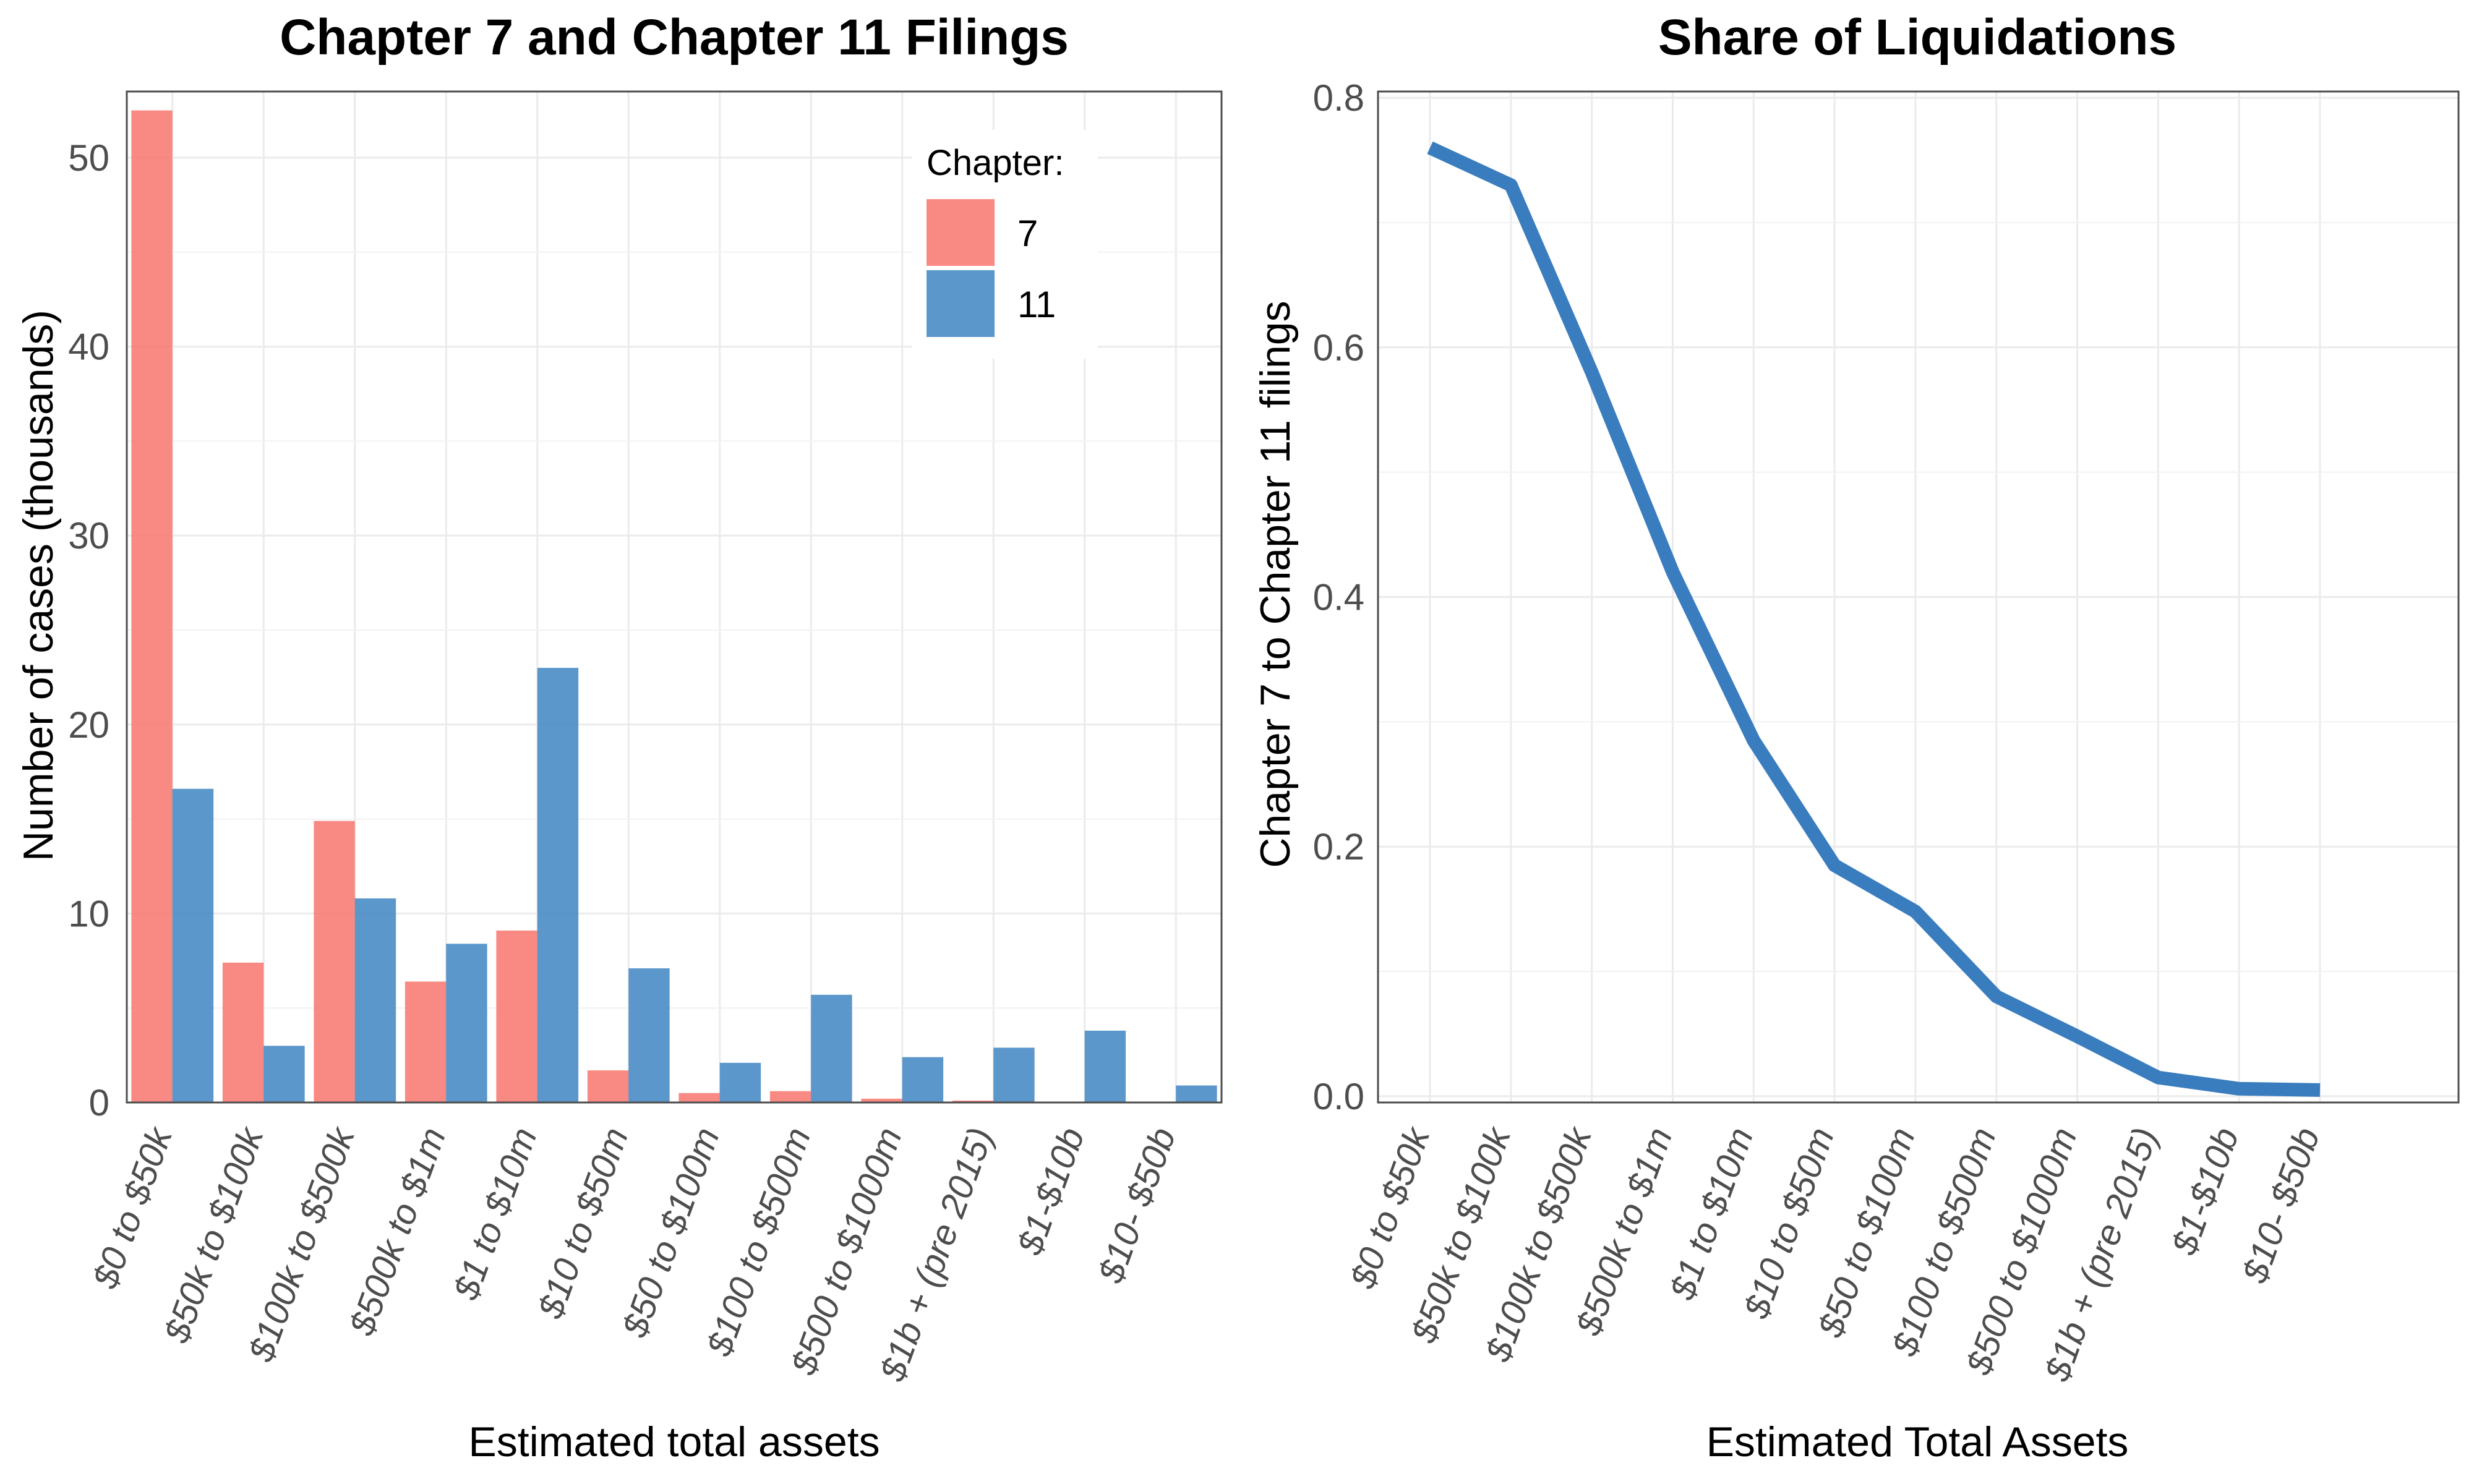 Image resolution: width=2474 pixels, height=1484 pixels. I want to click on bar-chapter-11-100k-to-500k, so click(375, 1000).